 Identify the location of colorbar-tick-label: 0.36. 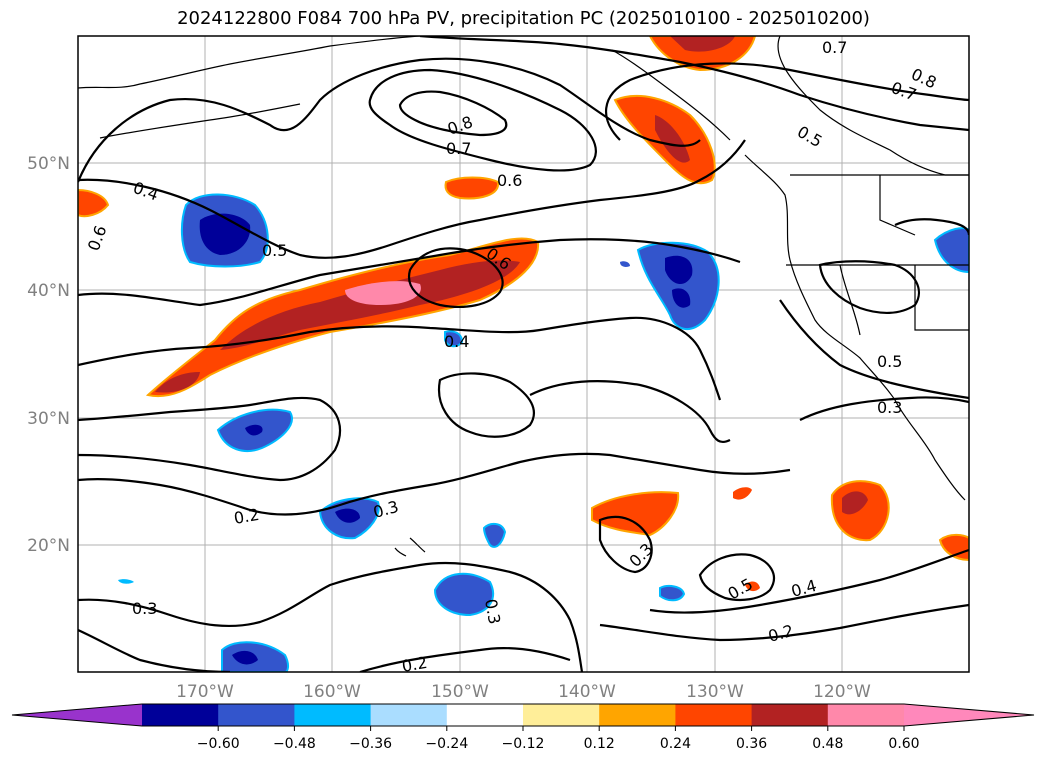
(751, 744).